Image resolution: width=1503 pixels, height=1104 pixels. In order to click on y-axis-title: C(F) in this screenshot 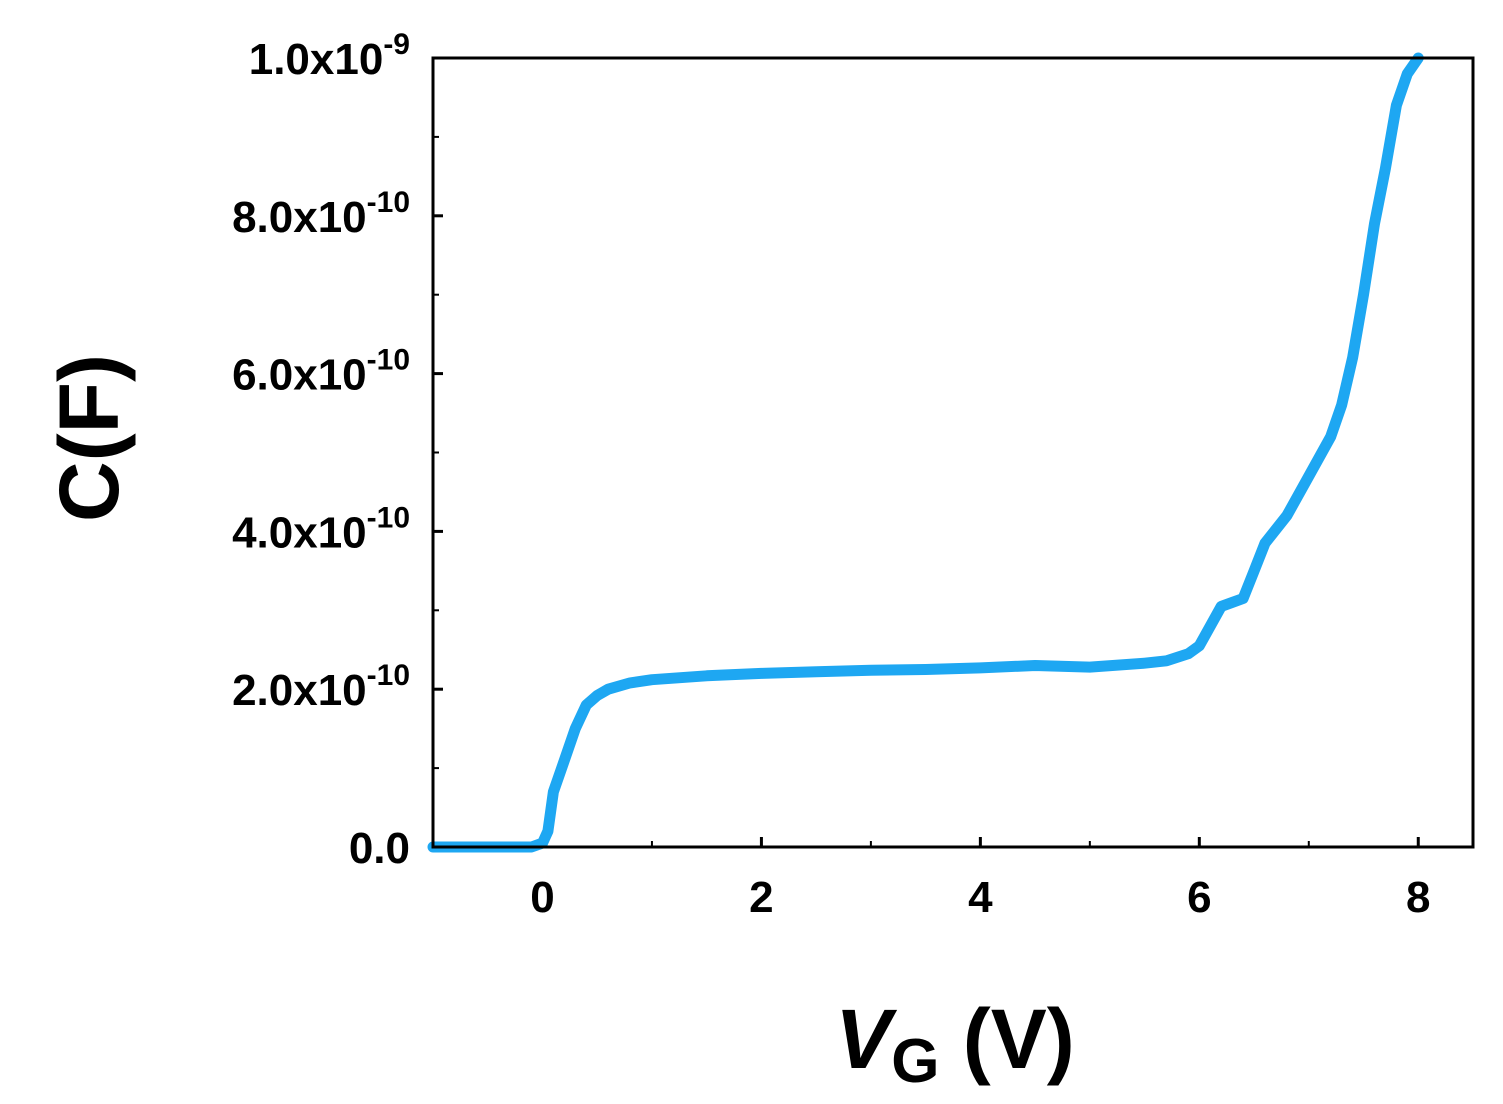, I will do `click(89, 438)`.